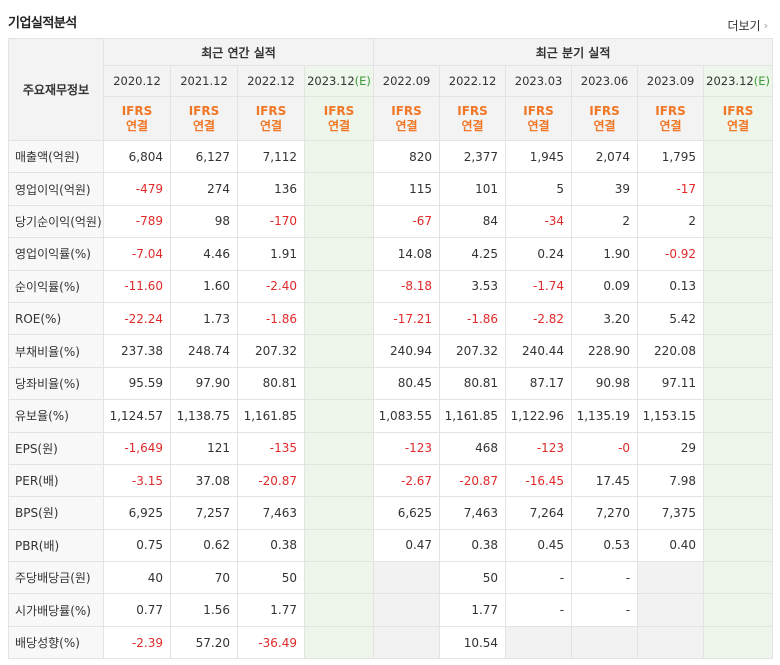 The width and height of the screenshot is (780, 665). What do you see at coordinates (605, 254) in the screenshot?
I see `table-cell: 1.90` at bounding box center [605, 254].